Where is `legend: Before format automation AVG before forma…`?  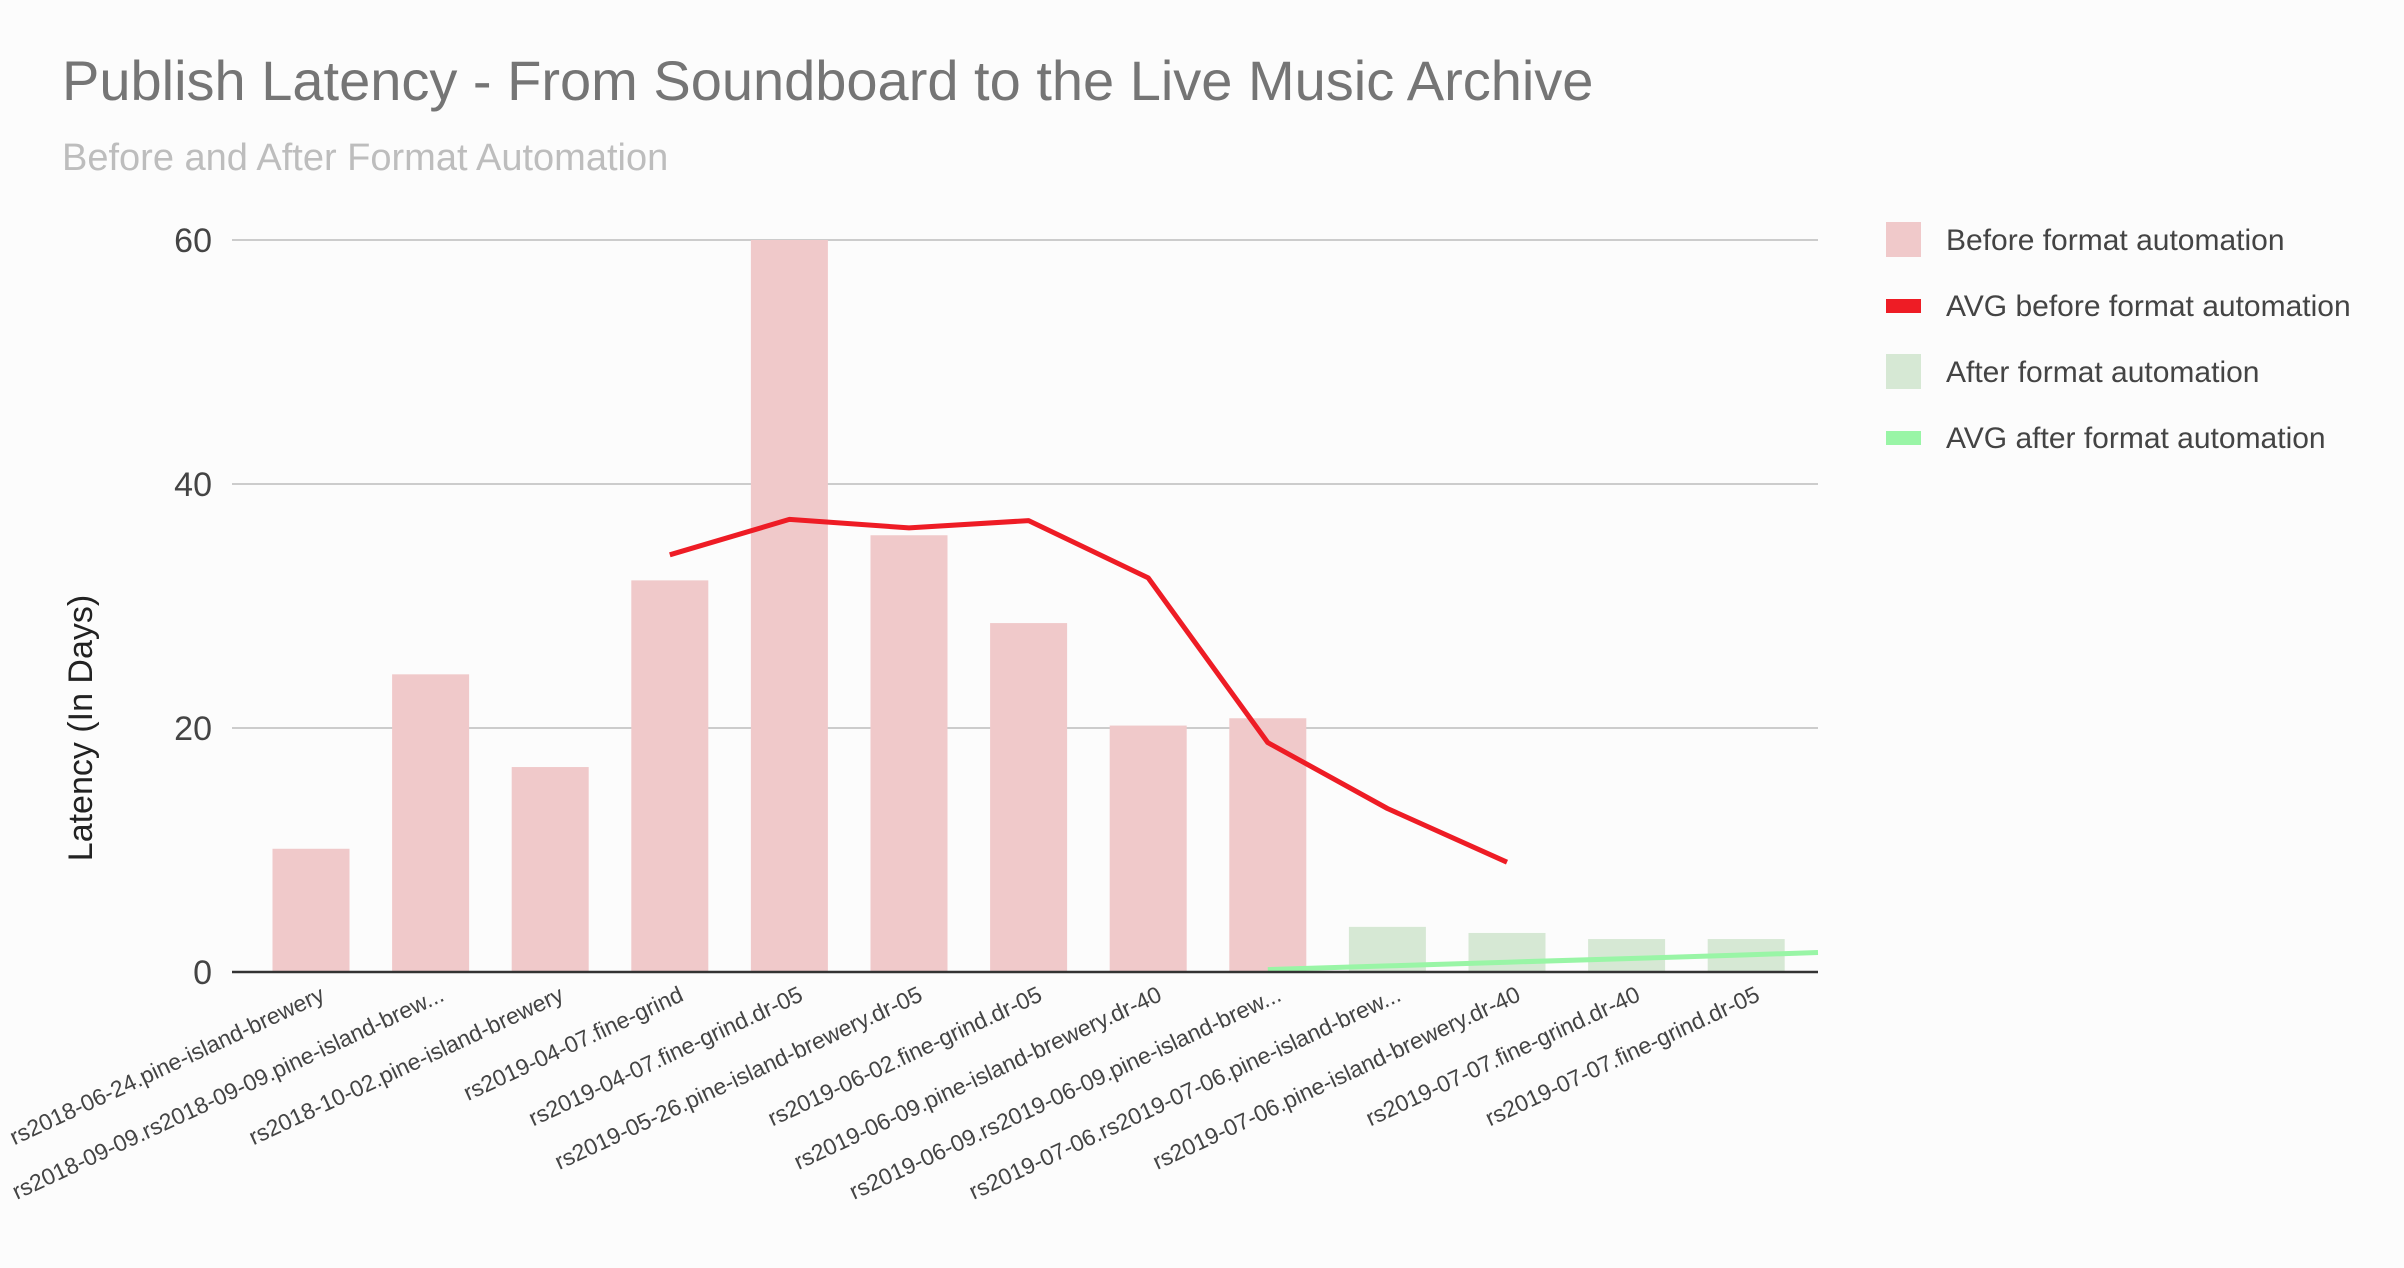
legend: Before format automation AVG before forma… is located at coordinates (2118, 338).